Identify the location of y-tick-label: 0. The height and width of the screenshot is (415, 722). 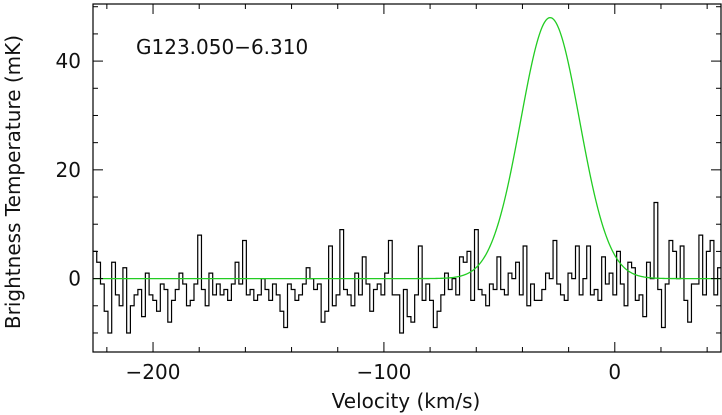
(74, 279).